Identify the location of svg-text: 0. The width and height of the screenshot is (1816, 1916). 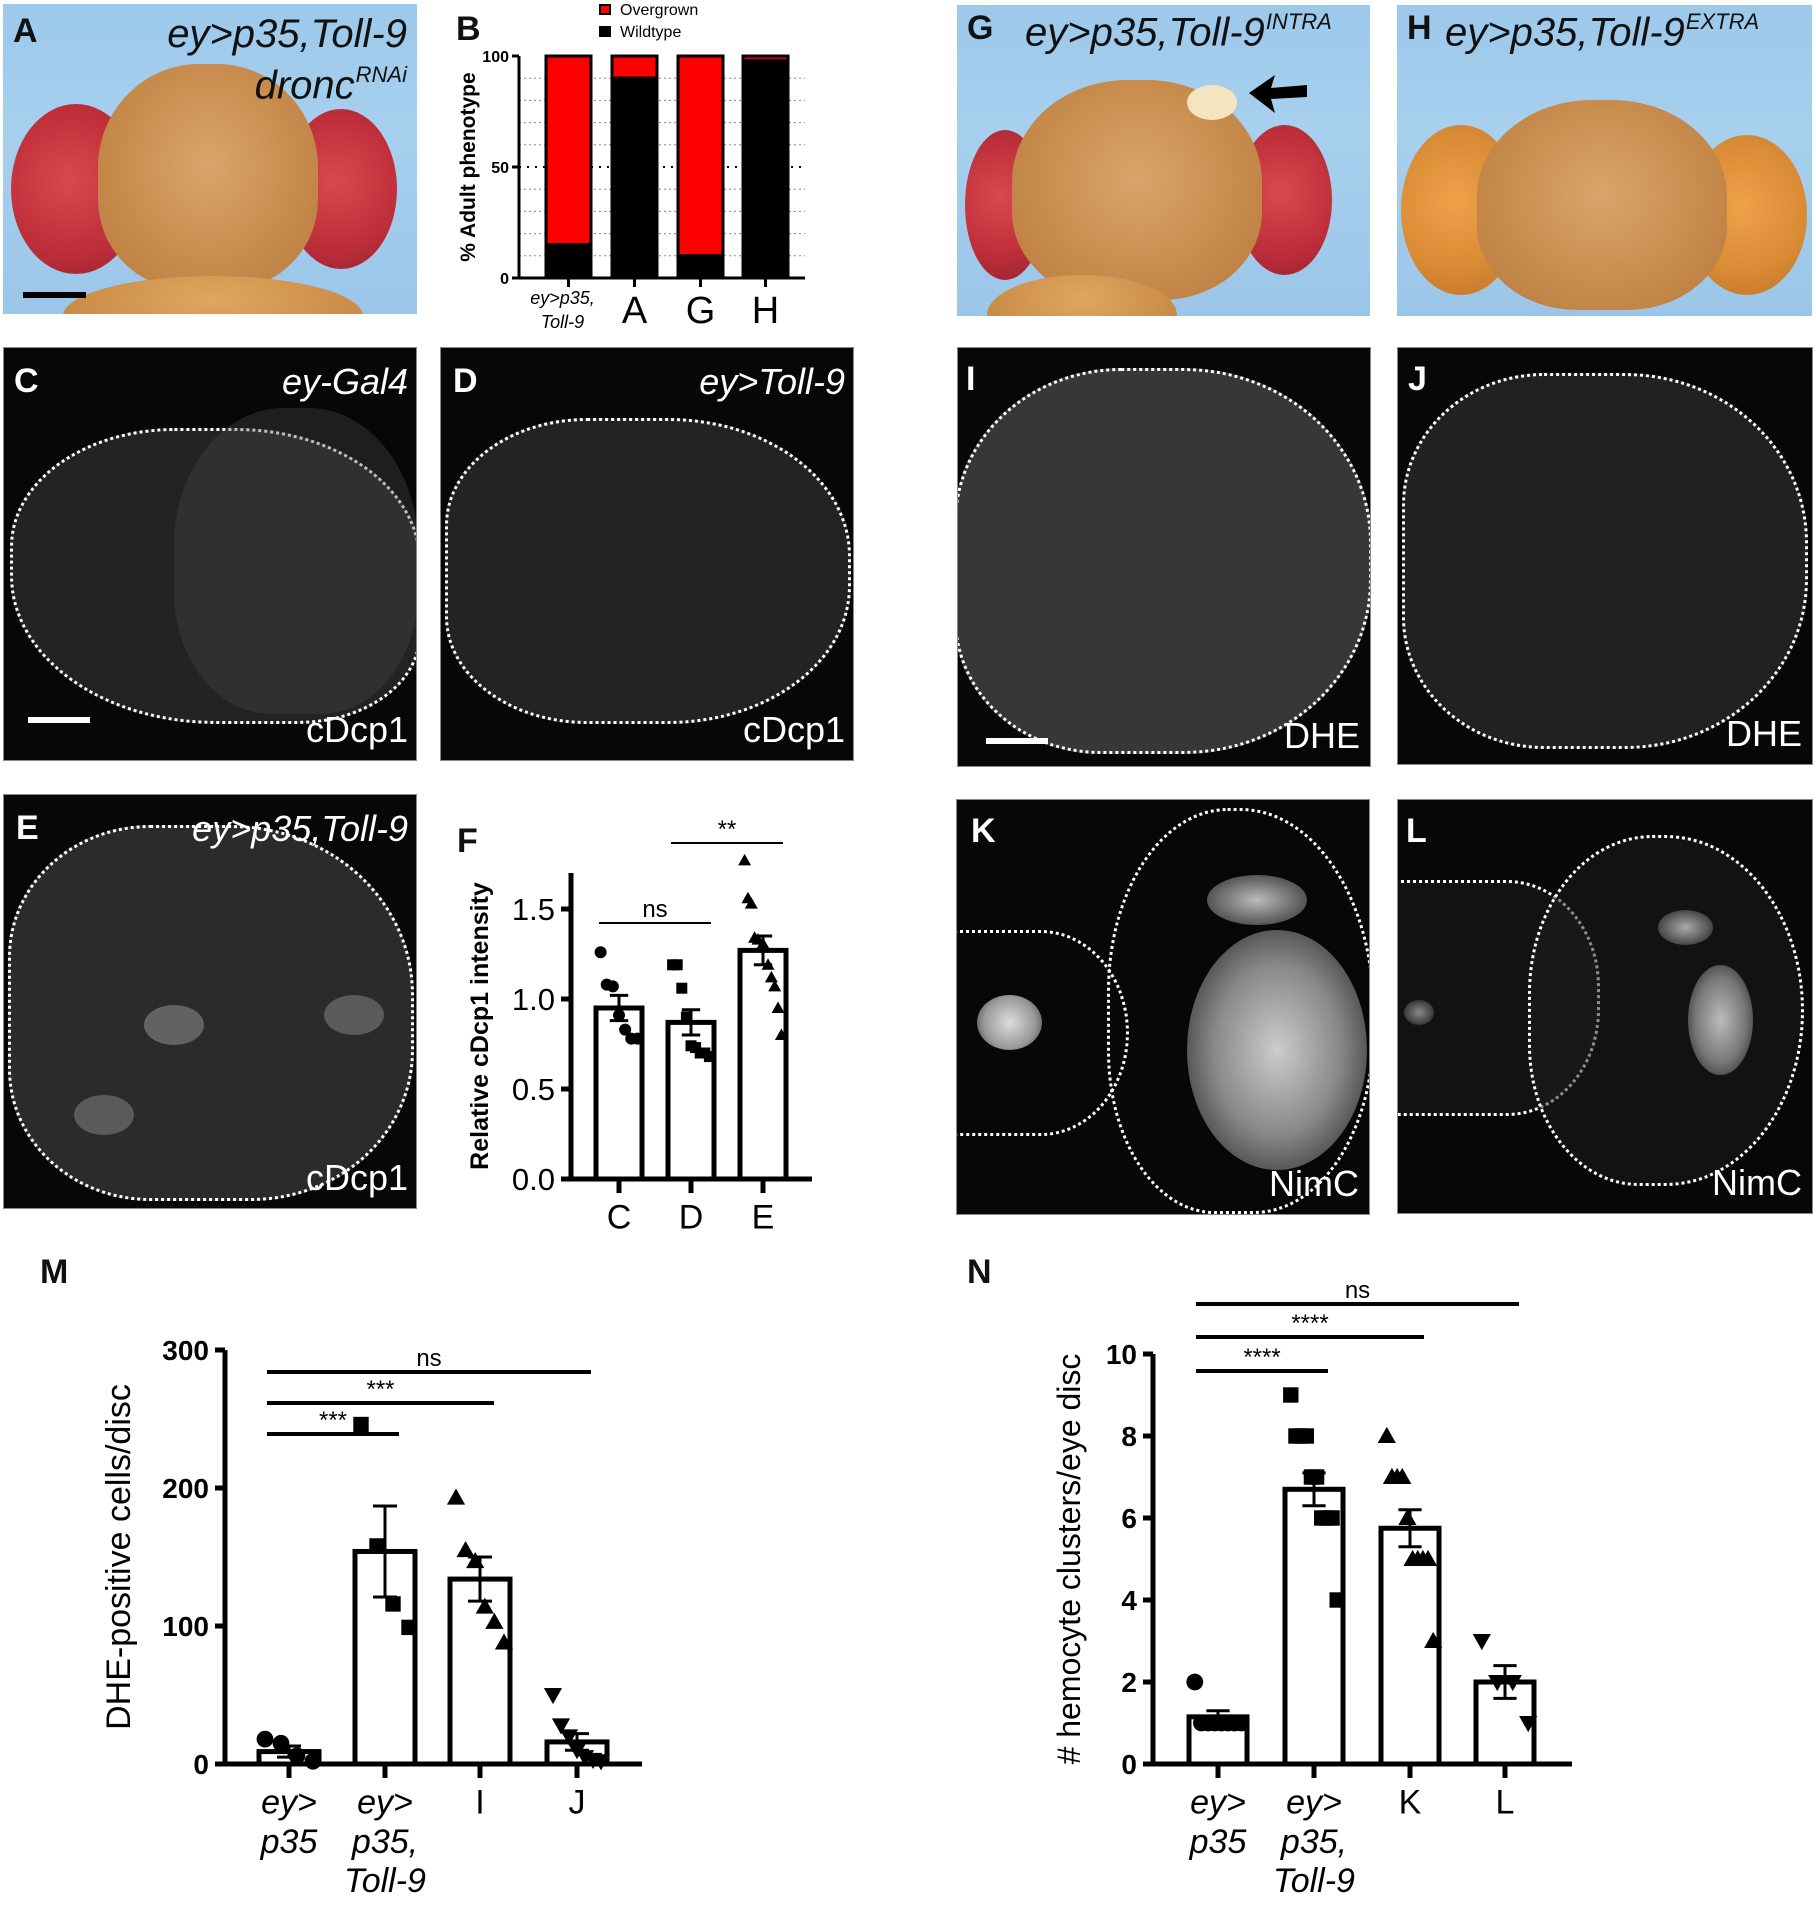
(504, 279).